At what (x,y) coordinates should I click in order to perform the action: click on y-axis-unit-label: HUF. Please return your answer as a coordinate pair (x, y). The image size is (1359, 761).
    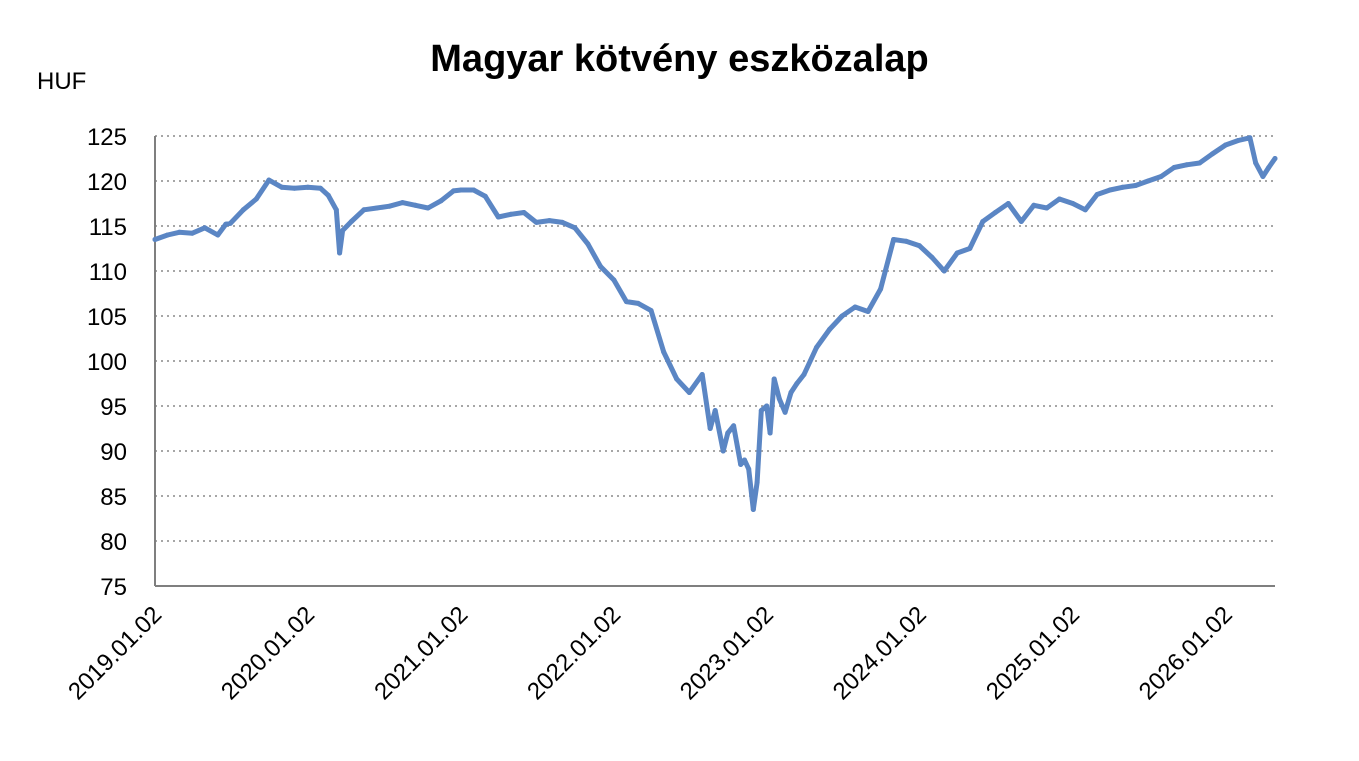
    Looking at the image, I should click on (62, 81).